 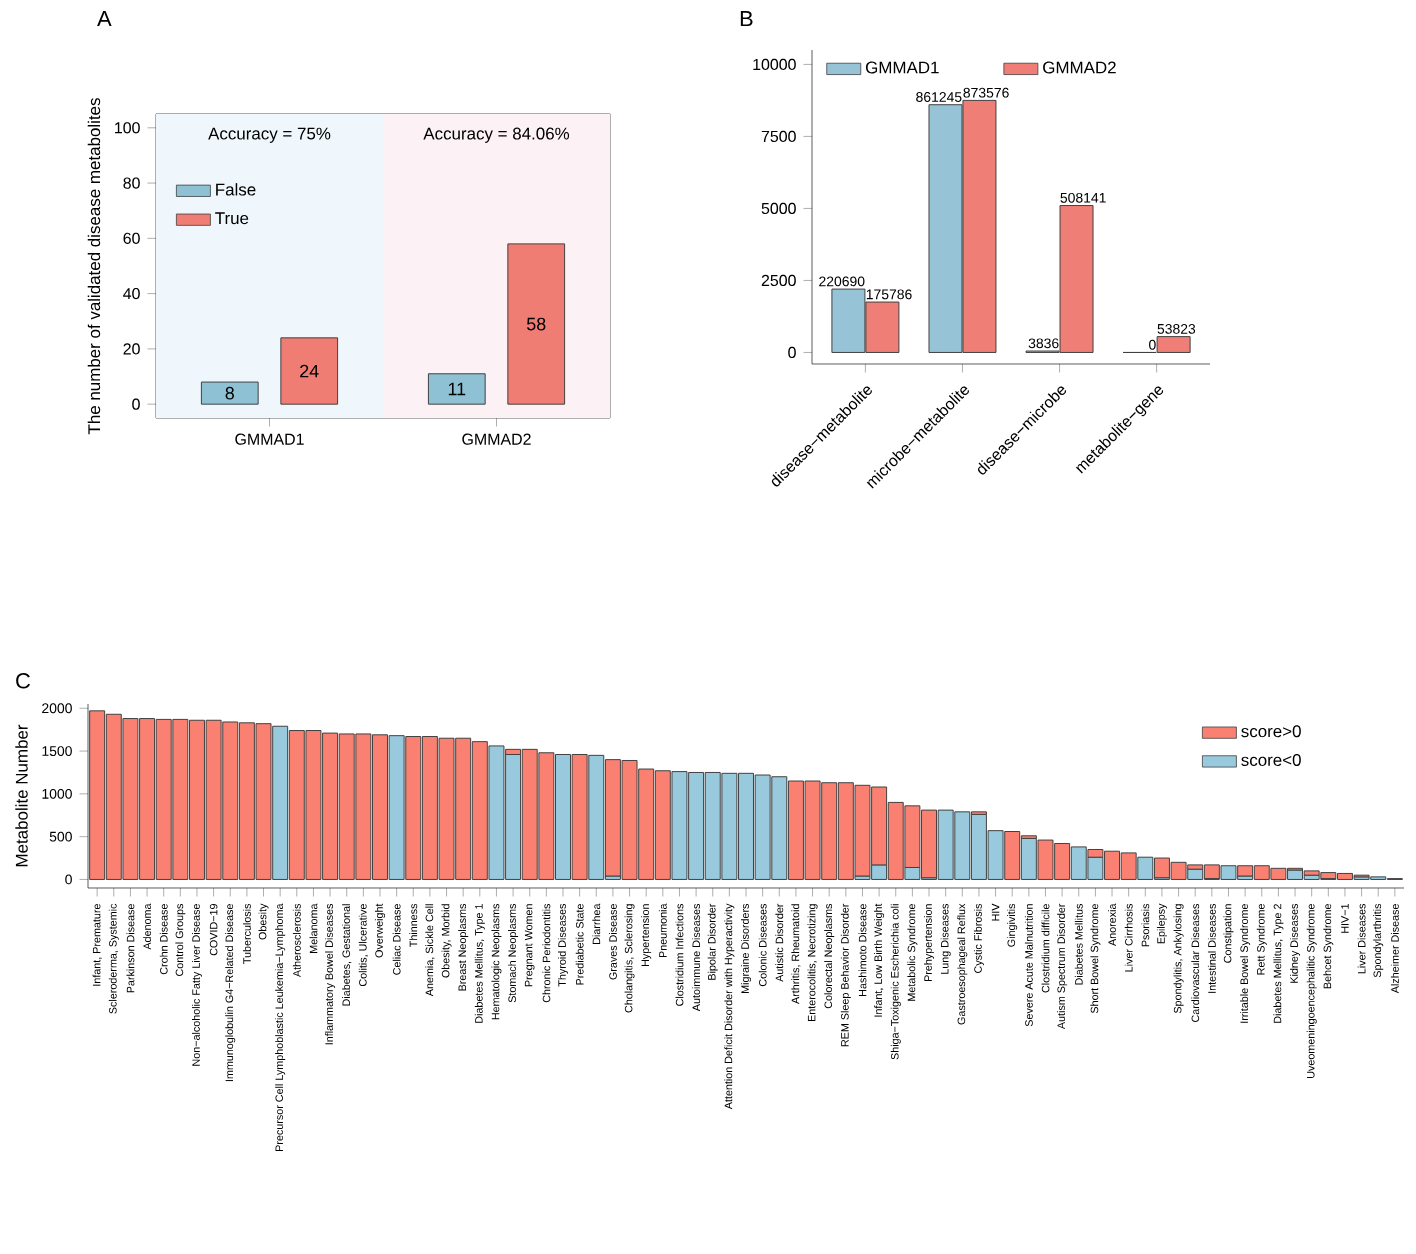 I want to click on y-axis-title: The number of validated disease metabolites, so click(x=94, y=266).